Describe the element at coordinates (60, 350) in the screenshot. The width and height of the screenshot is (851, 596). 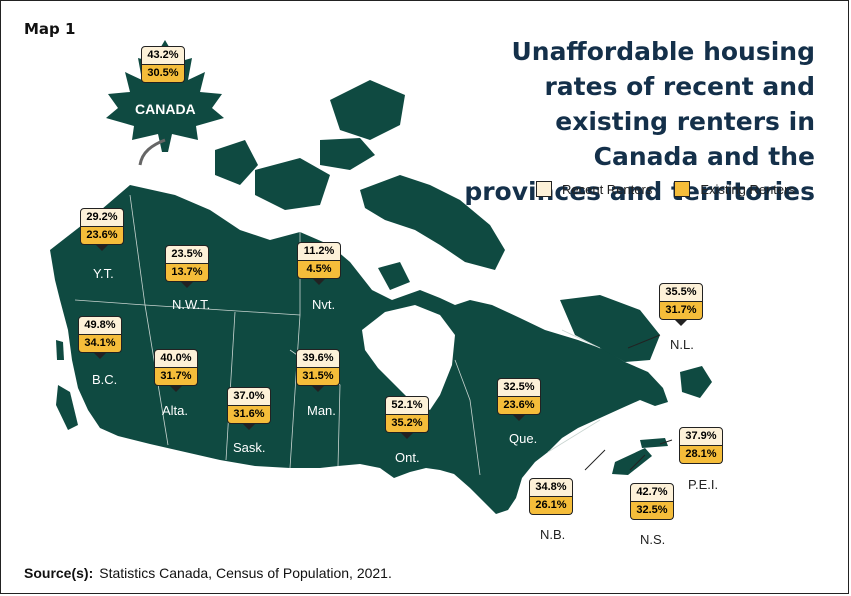
I see `haida-gwaii` at that location.